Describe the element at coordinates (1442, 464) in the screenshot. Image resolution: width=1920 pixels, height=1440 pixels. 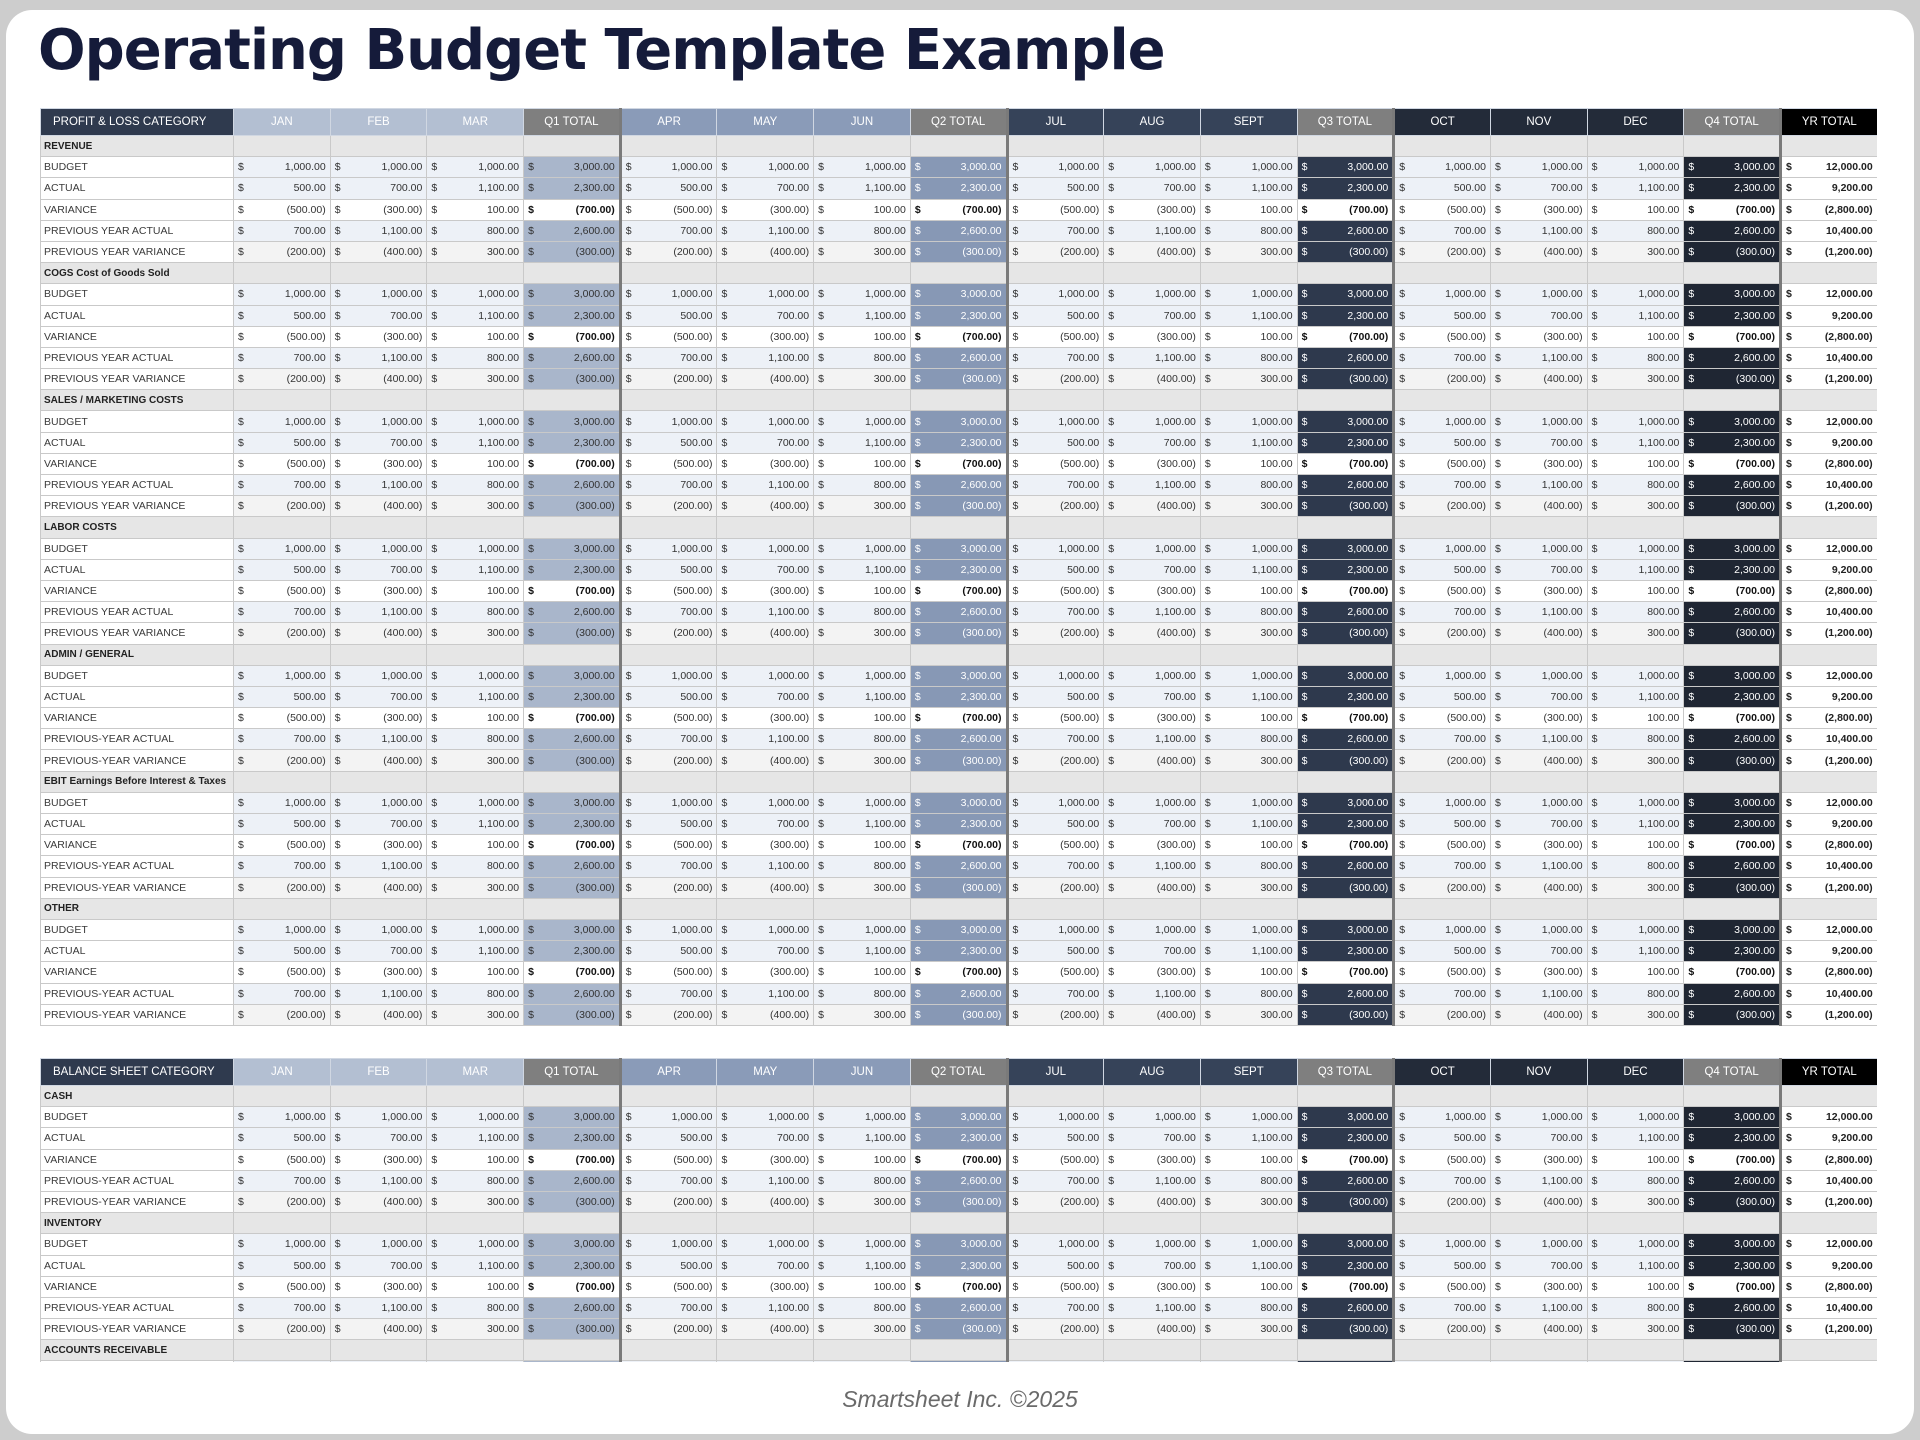
I see `value-cell: $ (500.00)` at that location.